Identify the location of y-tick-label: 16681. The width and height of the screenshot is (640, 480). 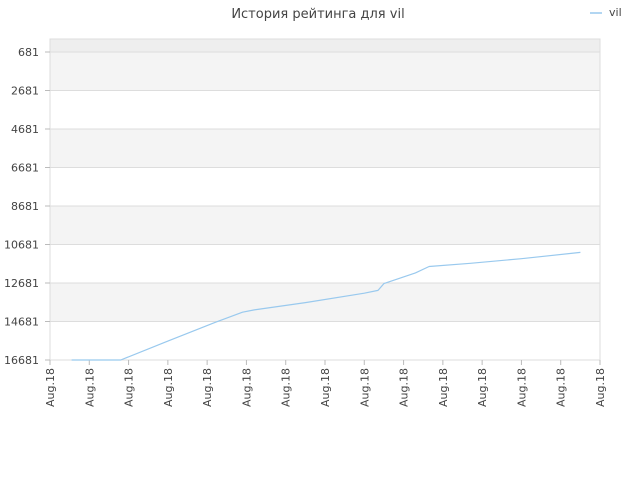
(21, 360).